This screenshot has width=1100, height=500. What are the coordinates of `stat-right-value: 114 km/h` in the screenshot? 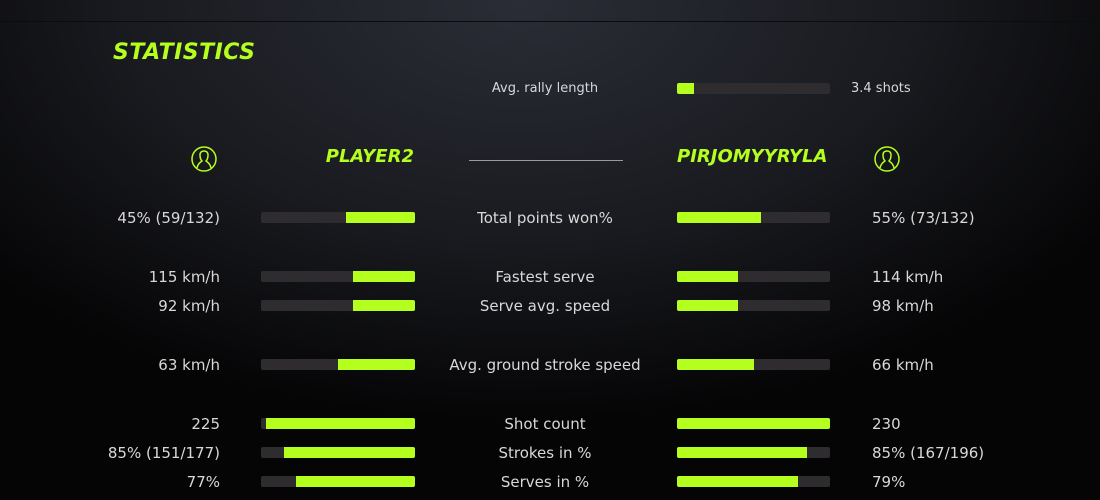 It's located at (908, 277).